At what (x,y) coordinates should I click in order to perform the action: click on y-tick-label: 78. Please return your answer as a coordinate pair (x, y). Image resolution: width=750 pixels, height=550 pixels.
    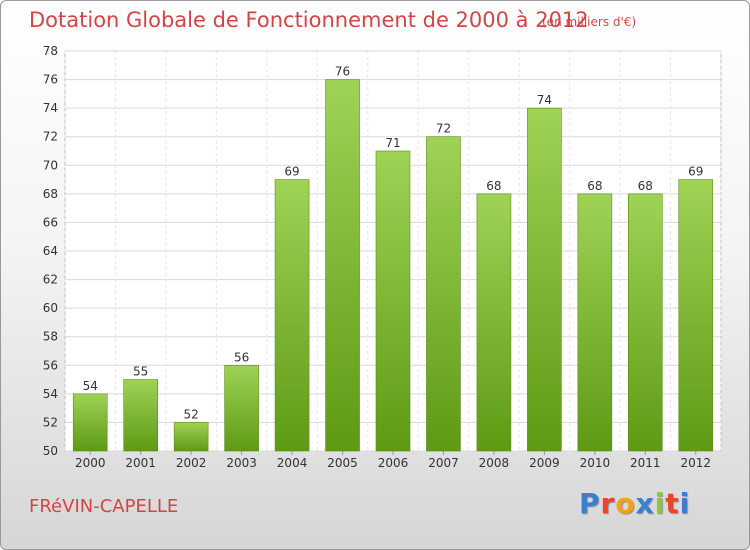
    Looking at the image, I should click on (50, 51).